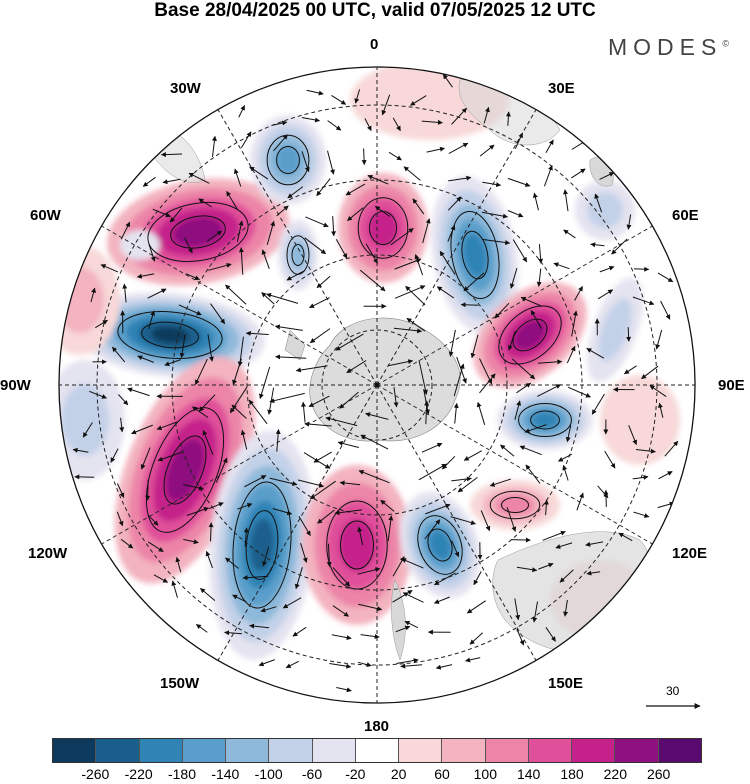 This screenshot has width=750, height=784. I want to click on colorbar-tick-label: -20, so click(355, 774).